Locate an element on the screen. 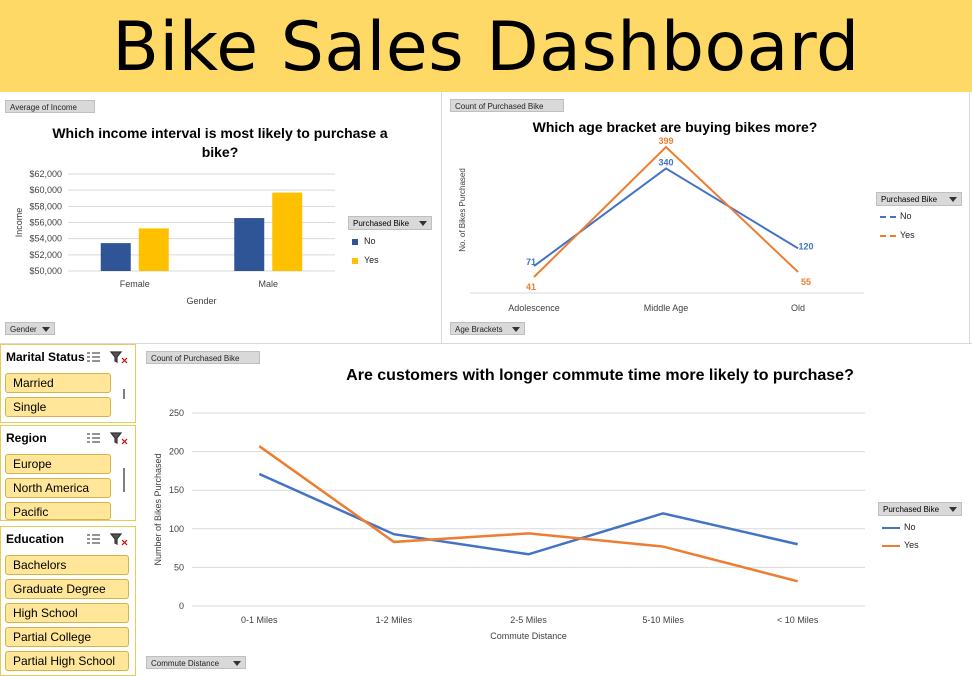 This screenshot has height=676, width=972. commute-xtick-label: 0-1 Miles is located at coordinates (259, 620).